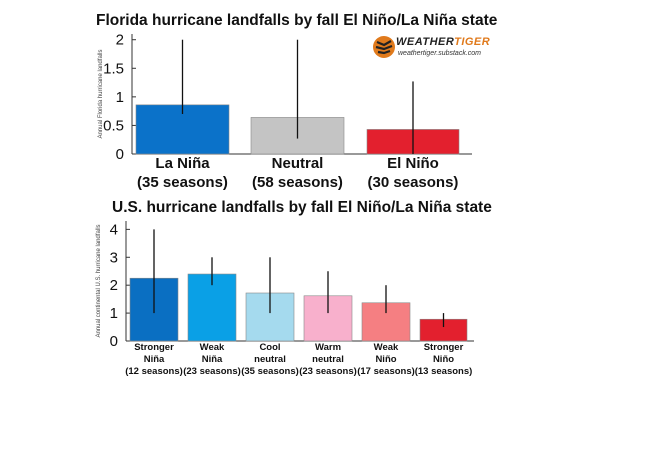 This screenshot has width=660, height=454. I want to click on chart-2-category-label: Cool, so click(269, 347).